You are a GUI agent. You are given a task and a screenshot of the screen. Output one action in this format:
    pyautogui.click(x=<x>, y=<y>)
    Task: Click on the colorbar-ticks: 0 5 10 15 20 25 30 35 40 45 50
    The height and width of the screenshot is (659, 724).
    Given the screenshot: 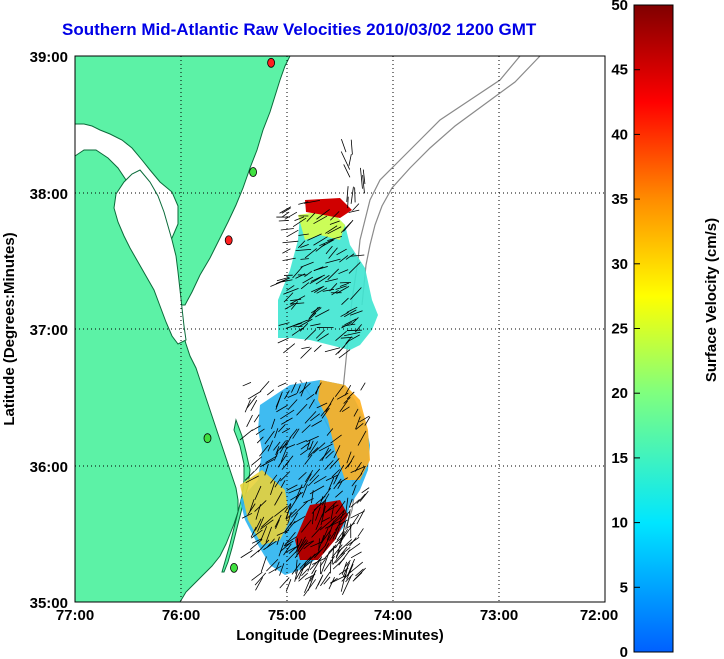 What is the action you would take?
    pyautogui.click(x=625, y=329)
    